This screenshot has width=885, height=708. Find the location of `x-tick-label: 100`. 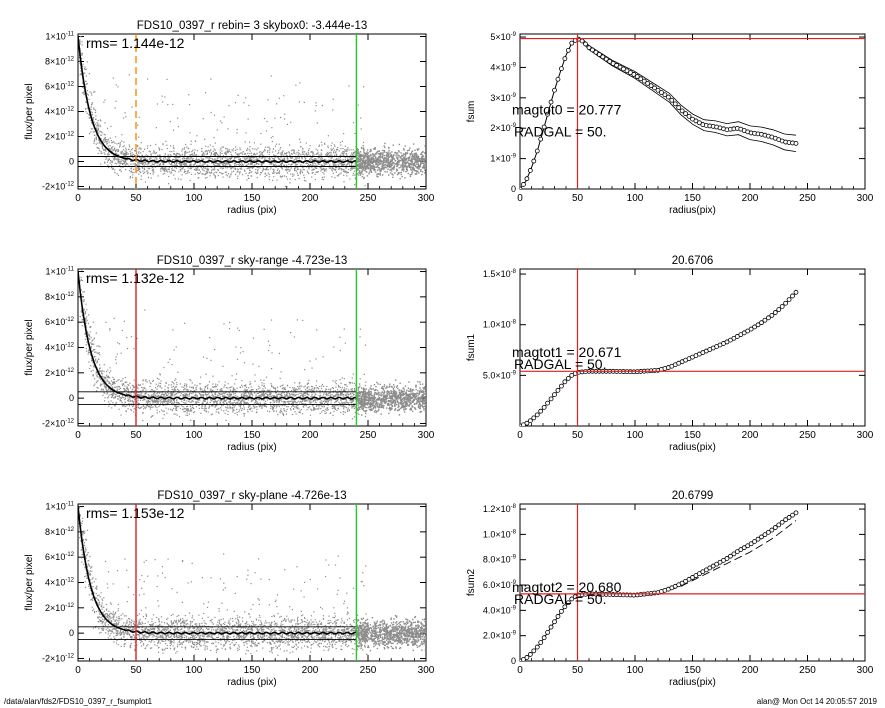

x-tick-label: 100 is located at coordinates (635, 198).